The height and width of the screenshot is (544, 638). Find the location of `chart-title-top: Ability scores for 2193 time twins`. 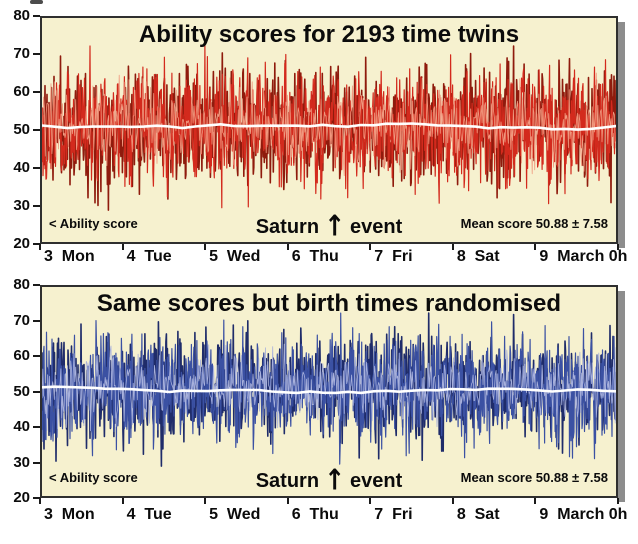

chart-title-top: Ability scores for 2193 time twins is located at coordinates (329, 34).